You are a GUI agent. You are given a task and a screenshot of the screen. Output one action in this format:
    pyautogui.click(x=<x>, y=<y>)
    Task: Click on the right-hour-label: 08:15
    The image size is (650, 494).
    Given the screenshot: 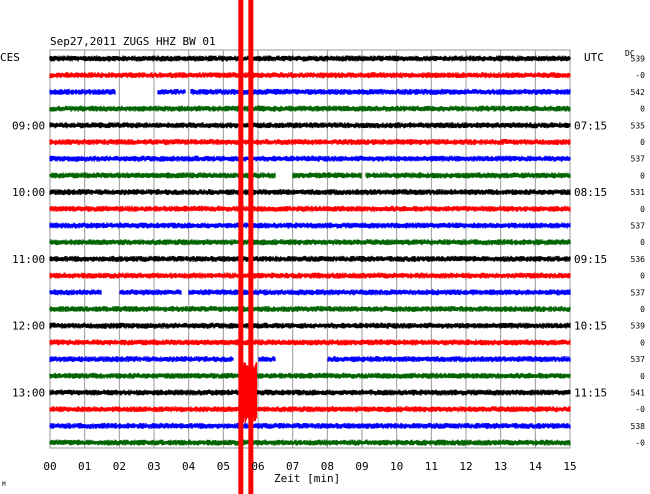 What is the action you would take?
    pyautogui.click(x=590, y=192)
    